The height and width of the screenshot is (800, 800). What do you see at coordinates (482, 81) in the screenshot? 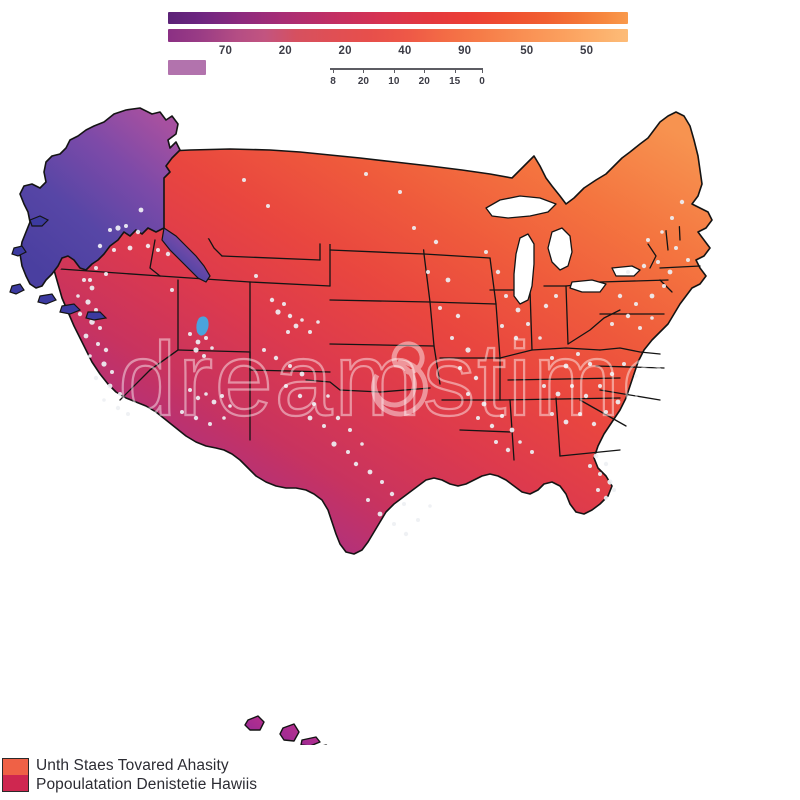
I see `scale-bar-label: 0` at bounding box center [482, 81].